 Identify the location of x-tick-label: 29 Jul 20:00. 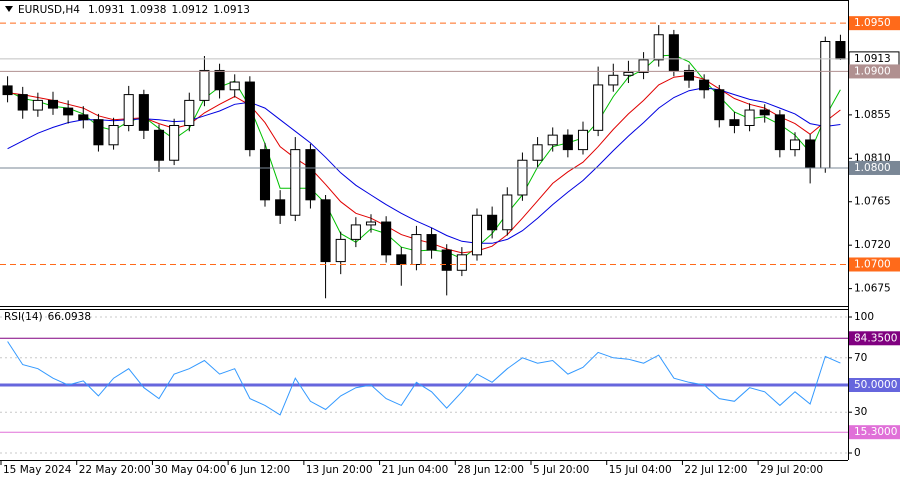
(791, 470).